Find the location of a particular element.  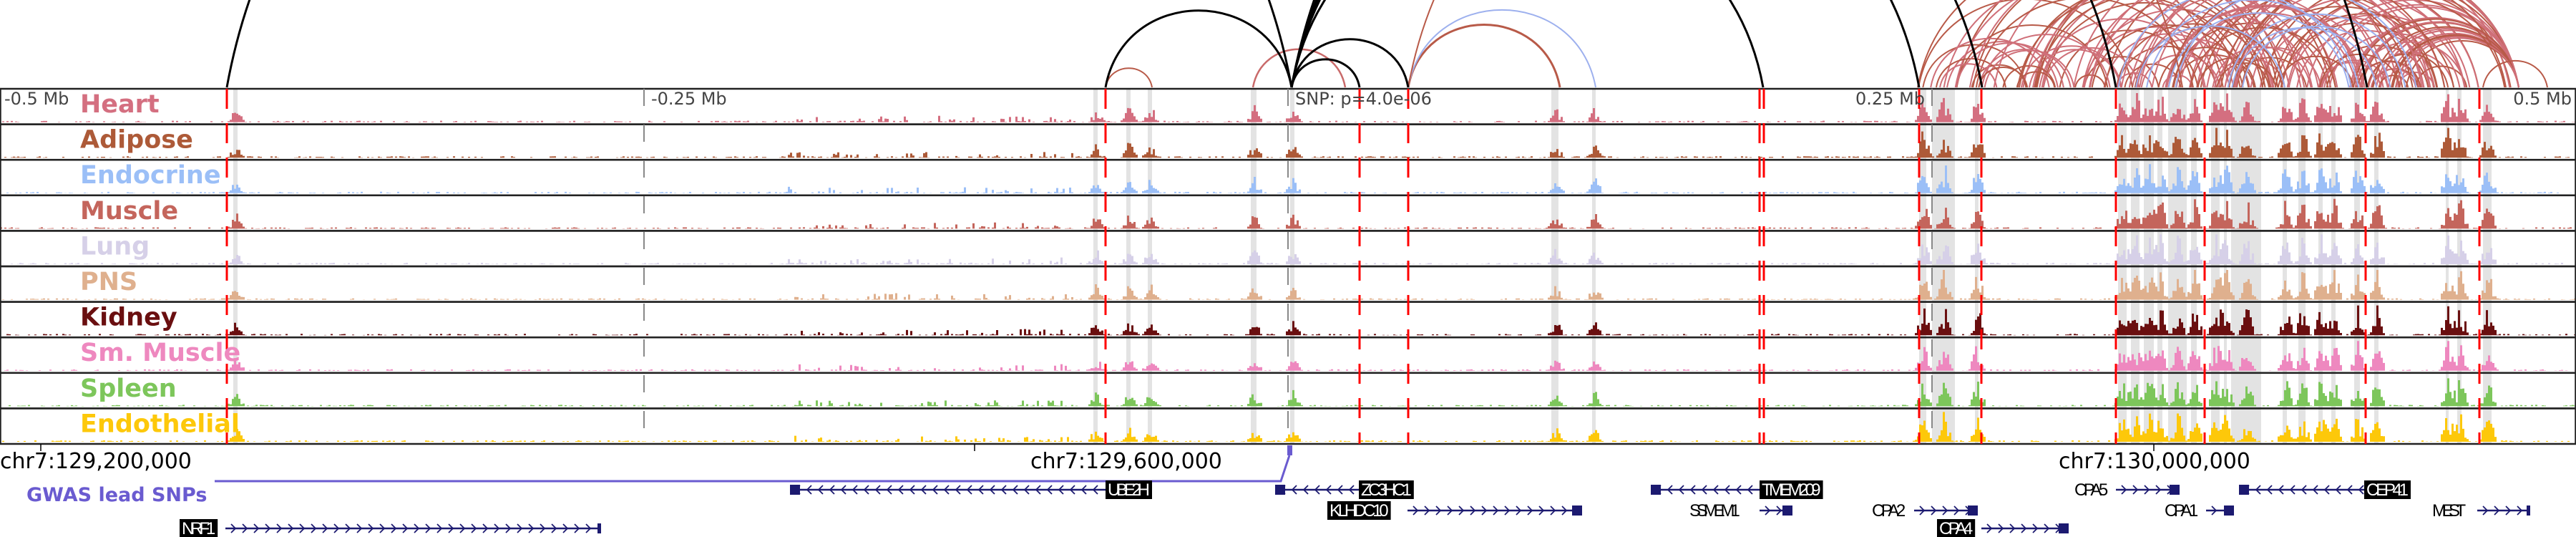

gene-label: SSMEM1 is located at coordinates (1714, 511).